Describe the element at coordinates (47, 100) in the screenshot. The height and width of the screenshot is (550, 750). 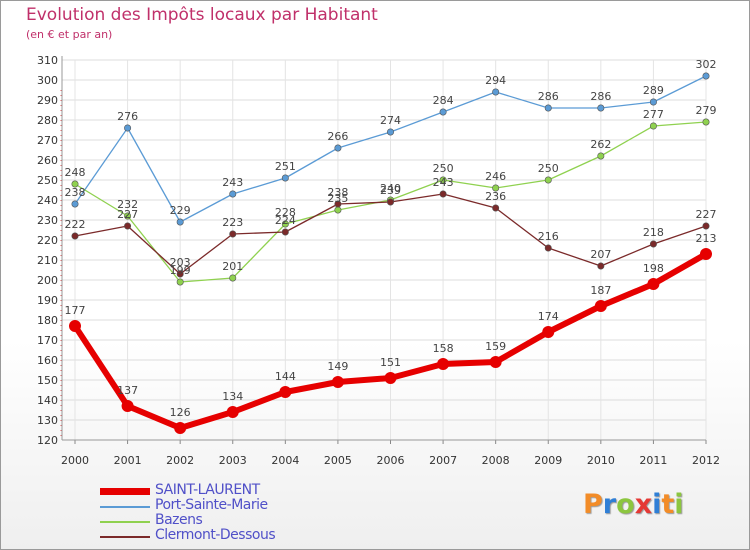
I see `y-tick-label: 290` at that location.